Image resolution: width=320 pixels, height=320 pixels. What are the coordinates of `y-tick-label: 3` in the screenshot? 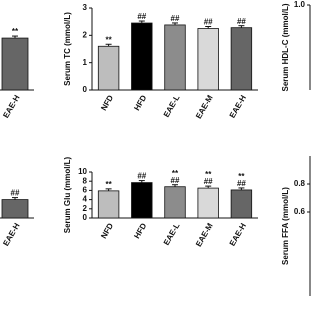 It's located at (85, 7).